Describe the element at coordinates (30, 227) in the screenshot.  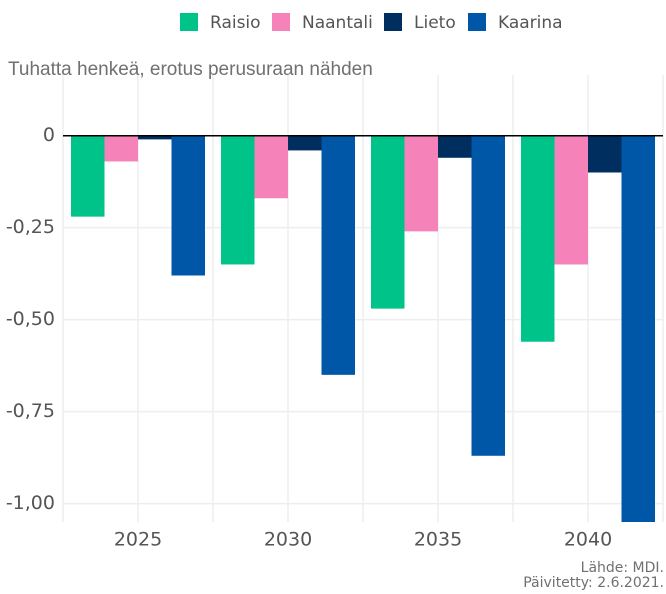
I see `y-tick-label: -0,25` at that location.